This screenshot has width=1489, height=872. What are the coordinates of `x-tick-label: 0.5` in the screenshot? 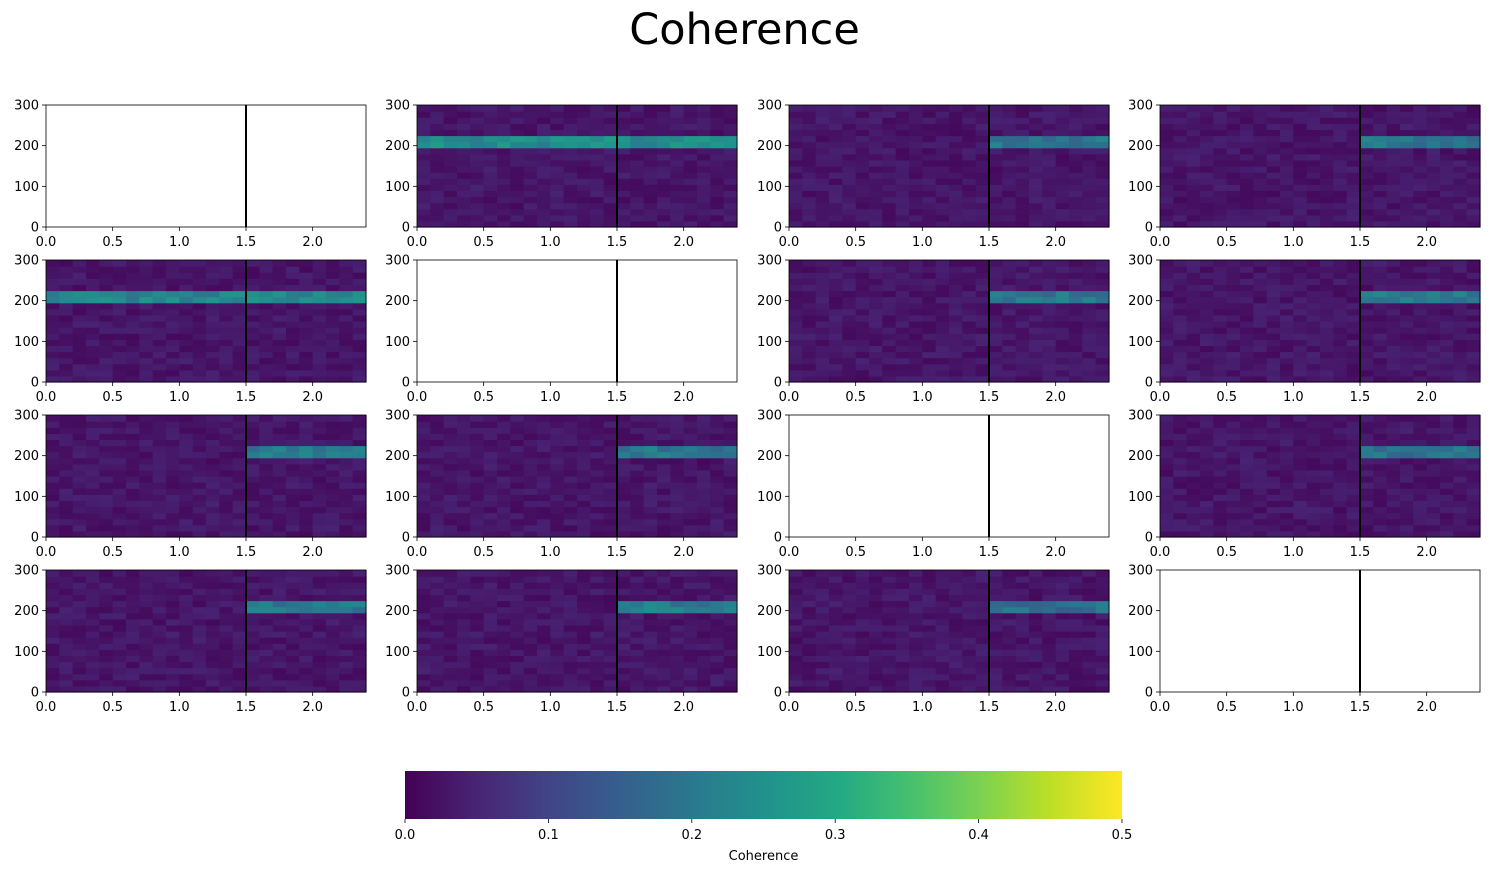 It's located at (112, 552).